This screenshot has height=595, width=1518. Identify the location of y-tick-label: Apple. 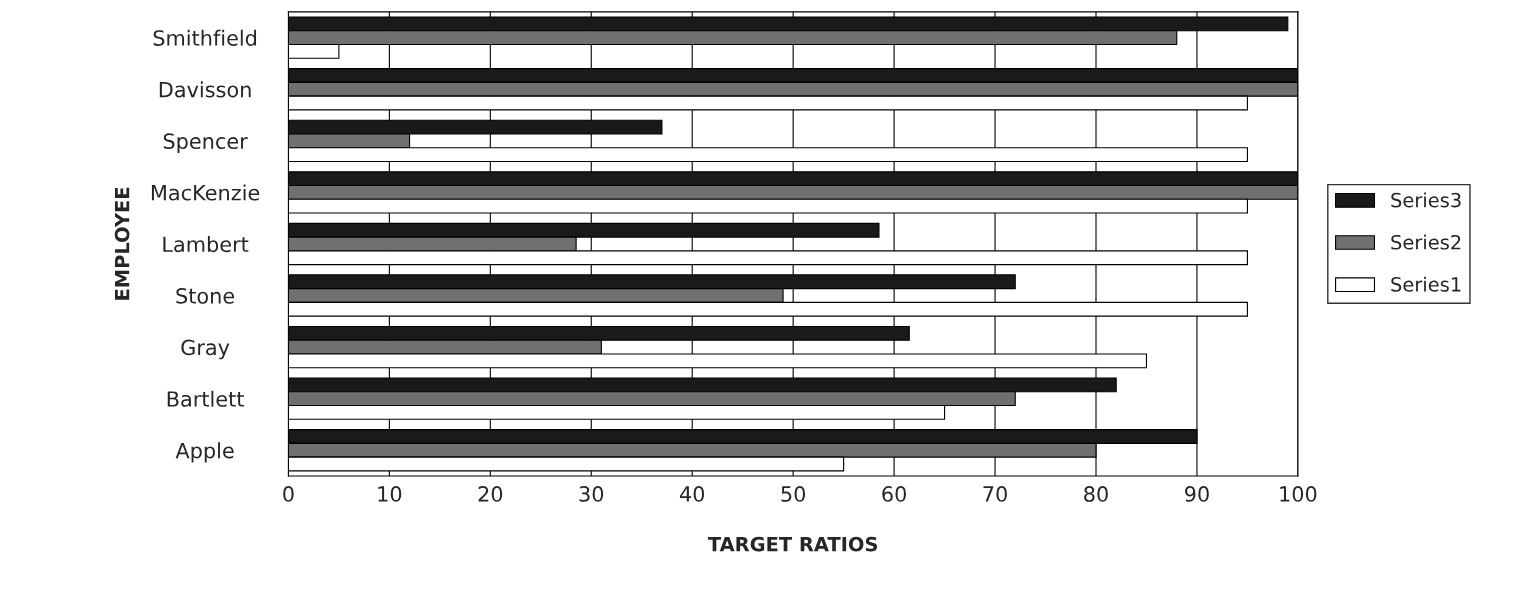
(204, 452).